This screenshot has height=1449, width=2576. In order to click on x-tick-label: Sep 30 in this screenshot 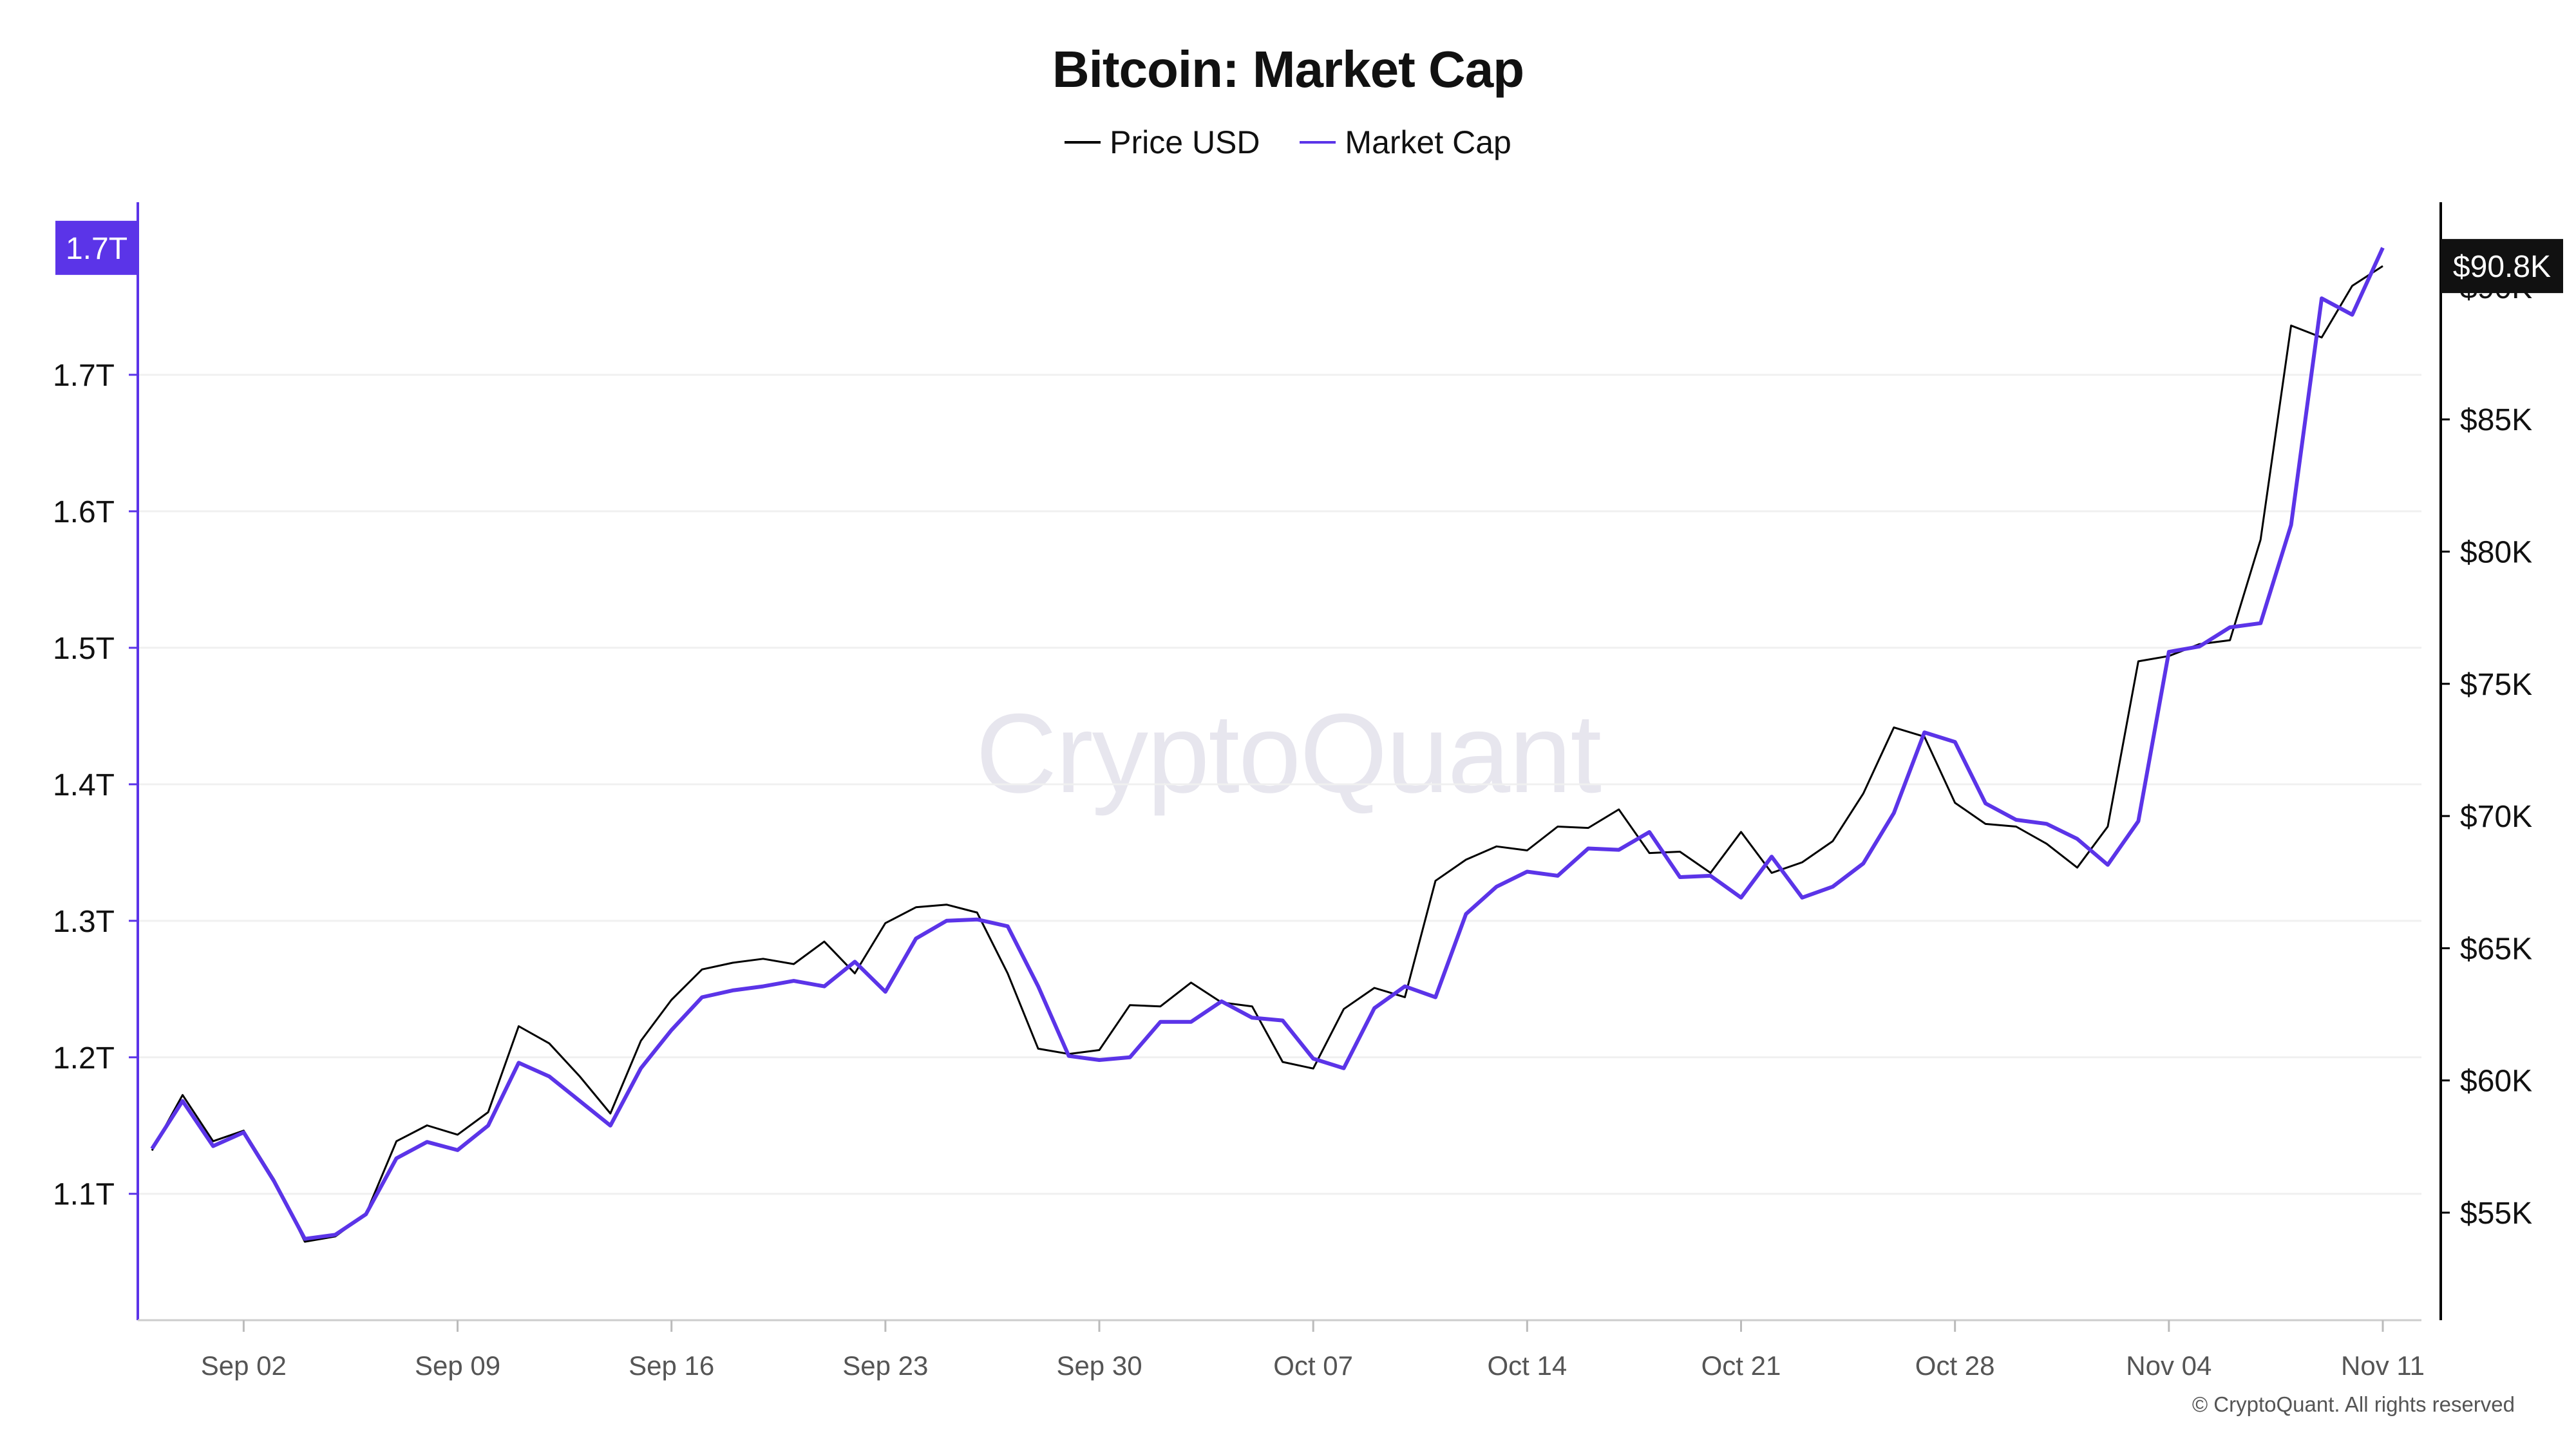, I will do `click(1099, 1366)`.